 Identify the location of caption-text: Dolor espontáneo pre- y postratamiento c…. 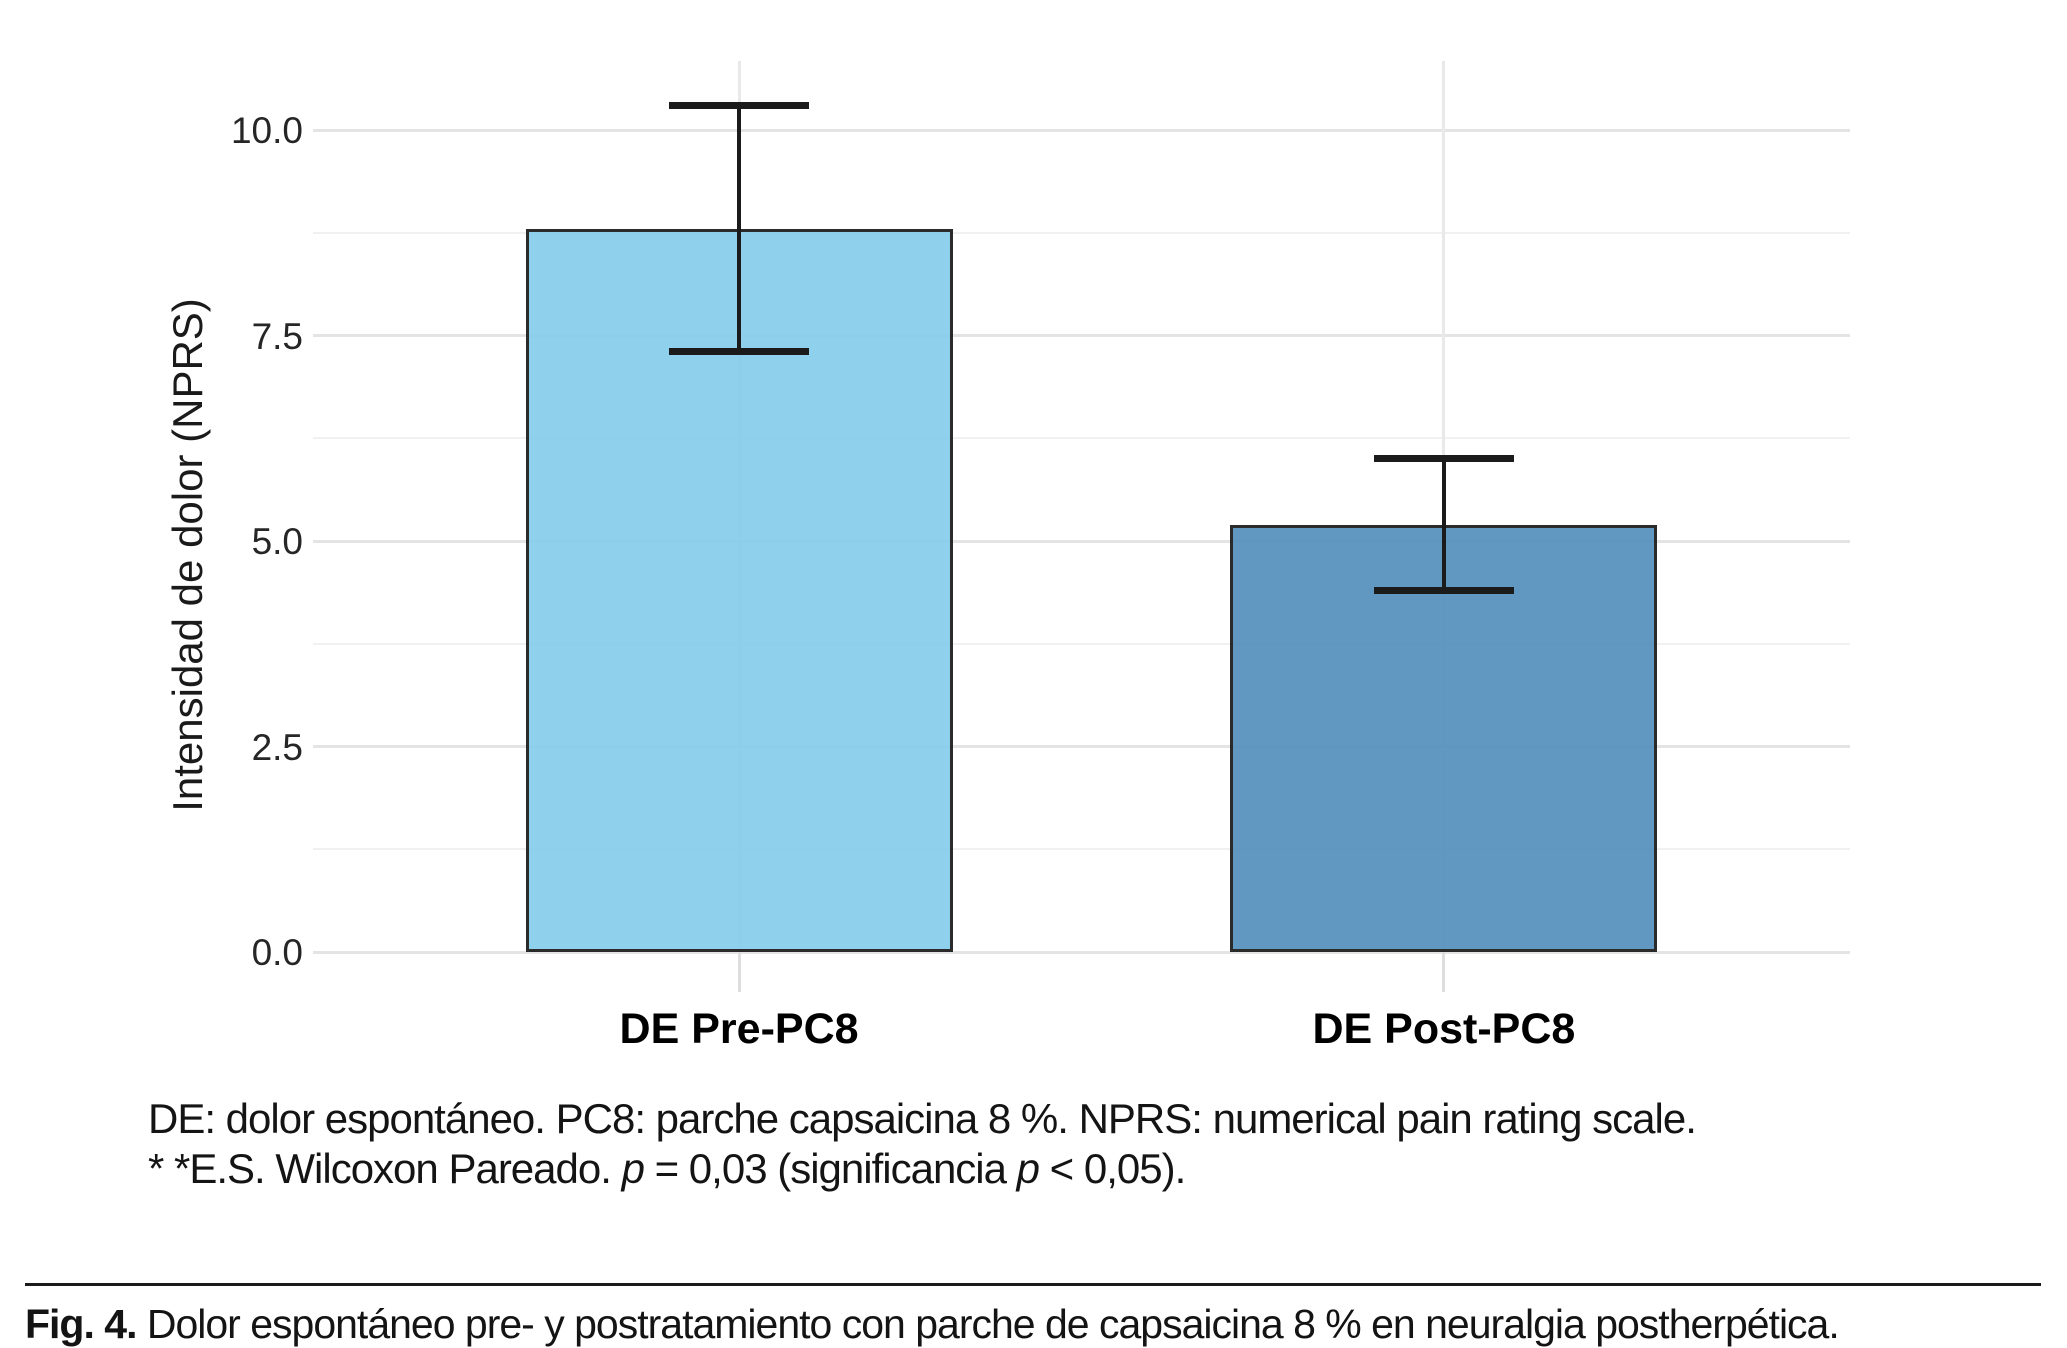
(988, 1324).